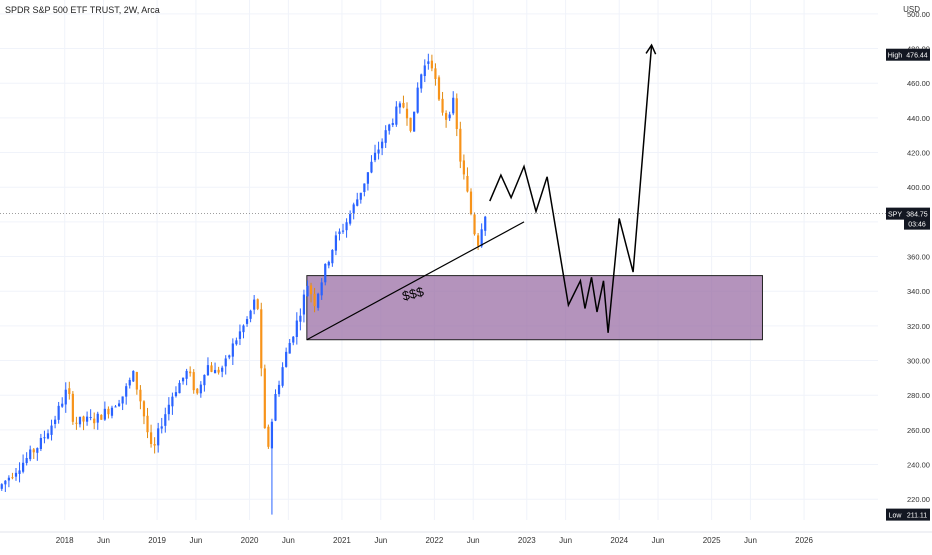  What do you see at coordinates (415, 281) in the screenshot?
I see `trend-line` at bounding box center [415, 281].